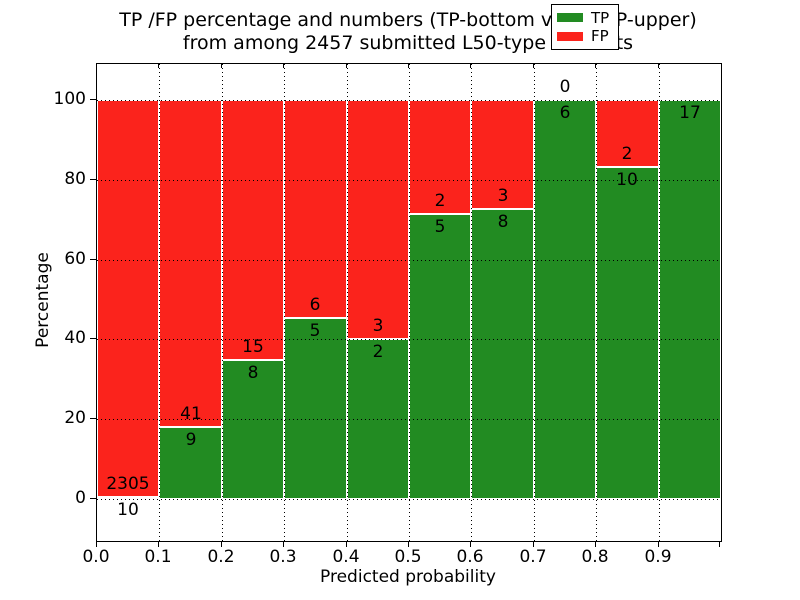 The height and width of the screenshot is (600, 800). What do you see at coordinates (585, 36) in the screenshot?
I see `legend-row-fp: FP` at bounding box center [585, 36].